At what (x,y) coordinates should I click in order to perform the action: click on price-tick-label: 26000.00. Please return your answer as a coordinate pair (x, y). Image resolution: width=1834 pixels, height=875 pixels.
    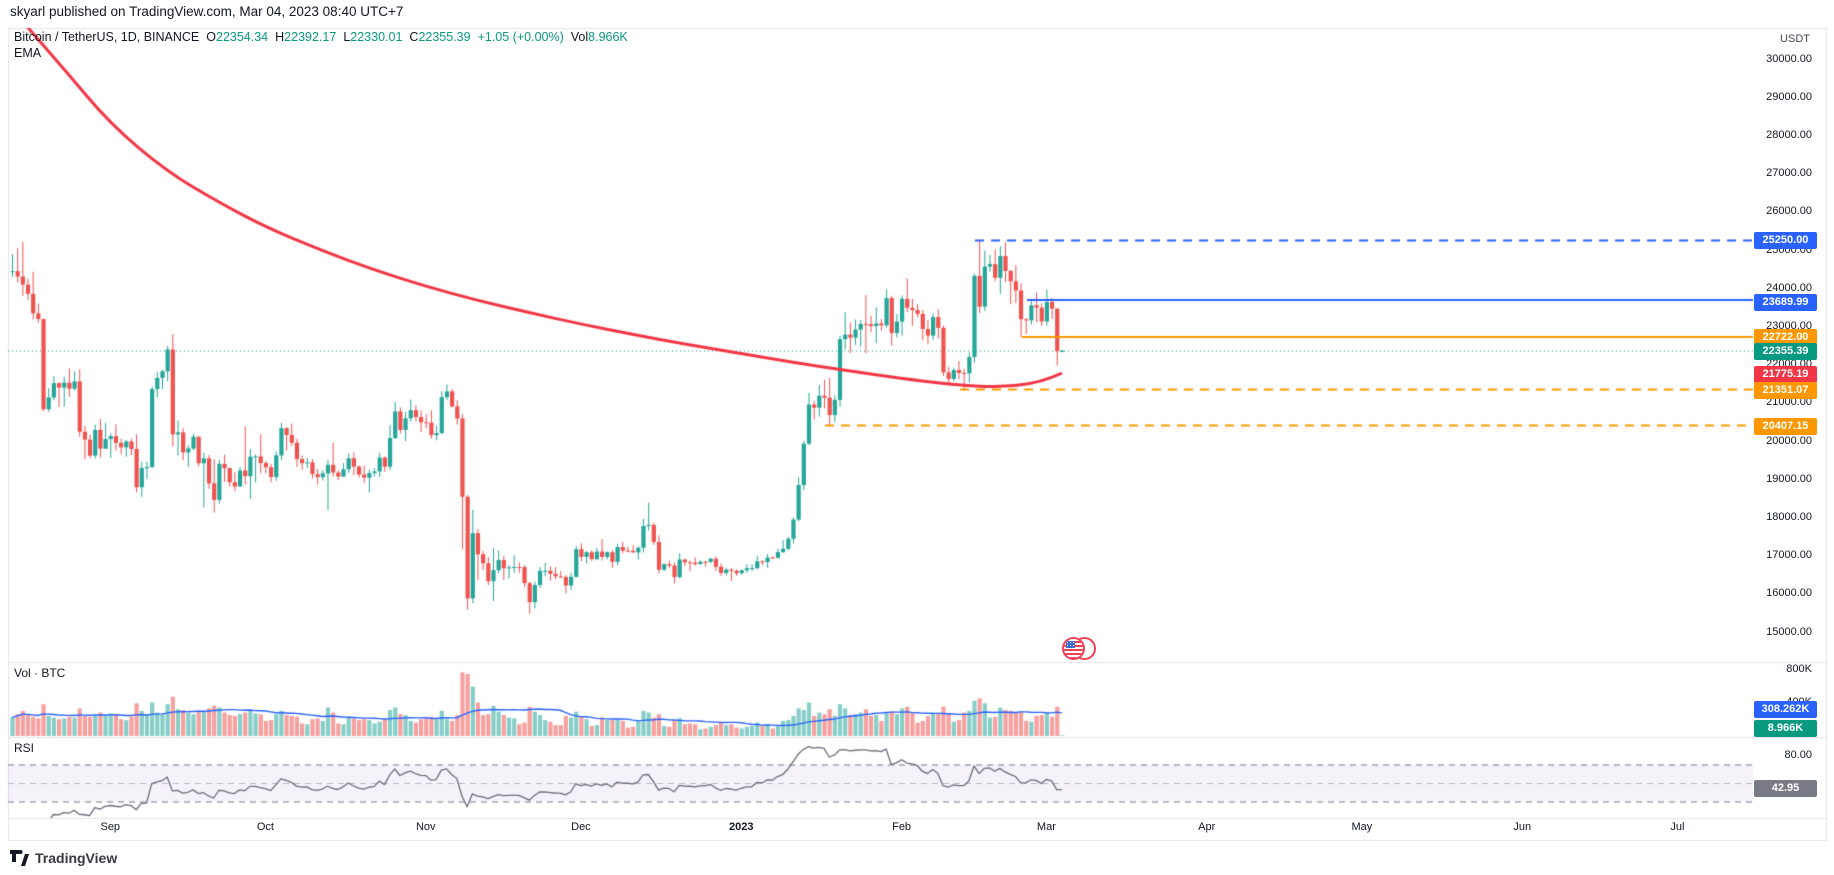
    Looking at the image, I should click on (1789, 211).